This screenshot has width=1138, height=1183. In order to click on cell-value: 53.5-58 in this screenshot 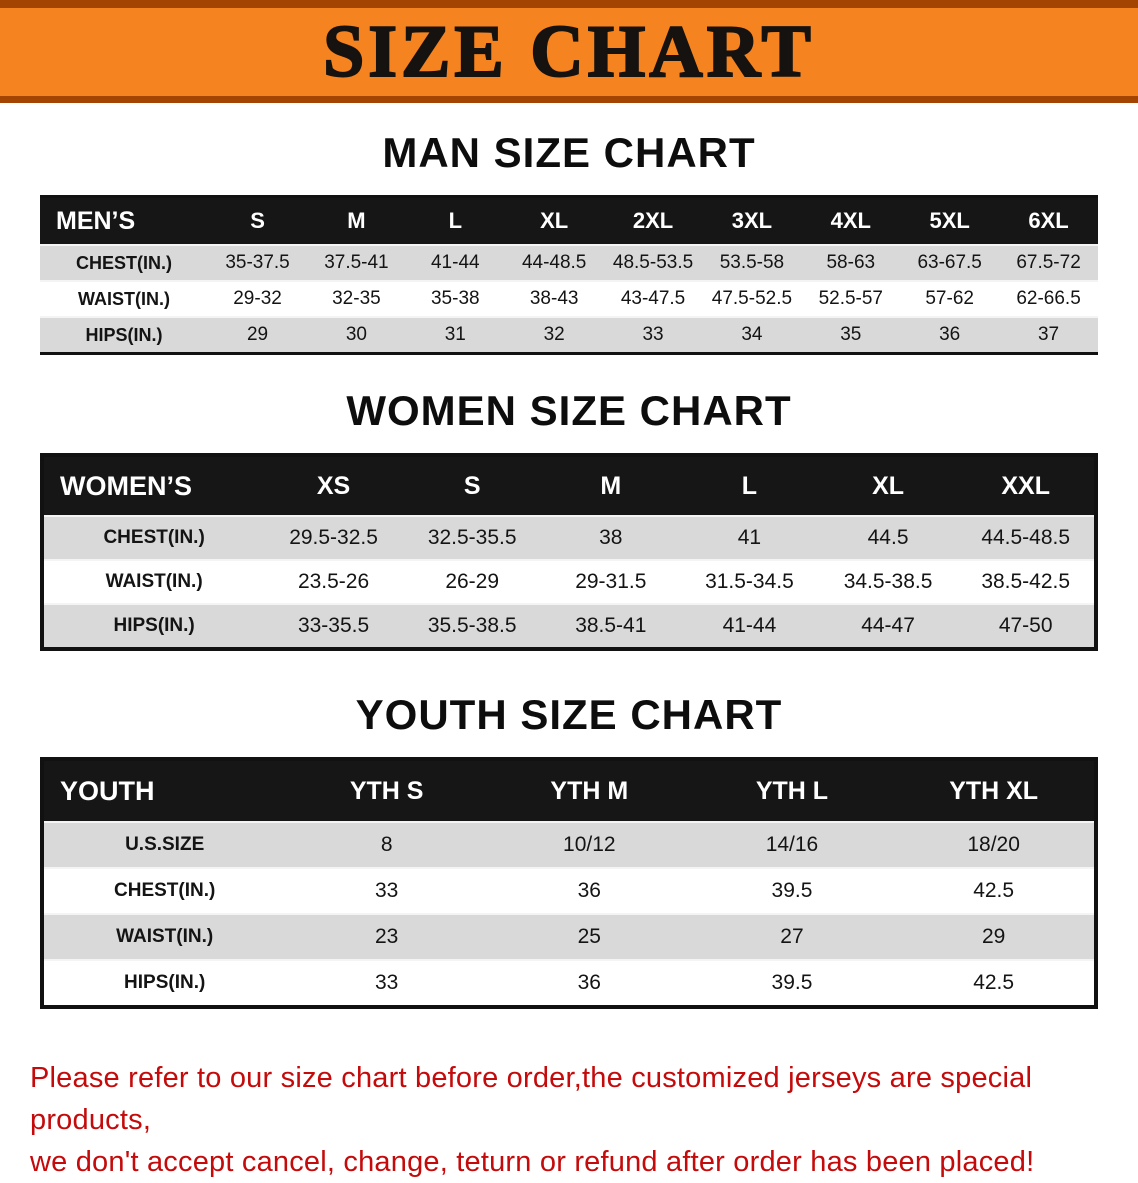, I will do `click(752, 262)`.